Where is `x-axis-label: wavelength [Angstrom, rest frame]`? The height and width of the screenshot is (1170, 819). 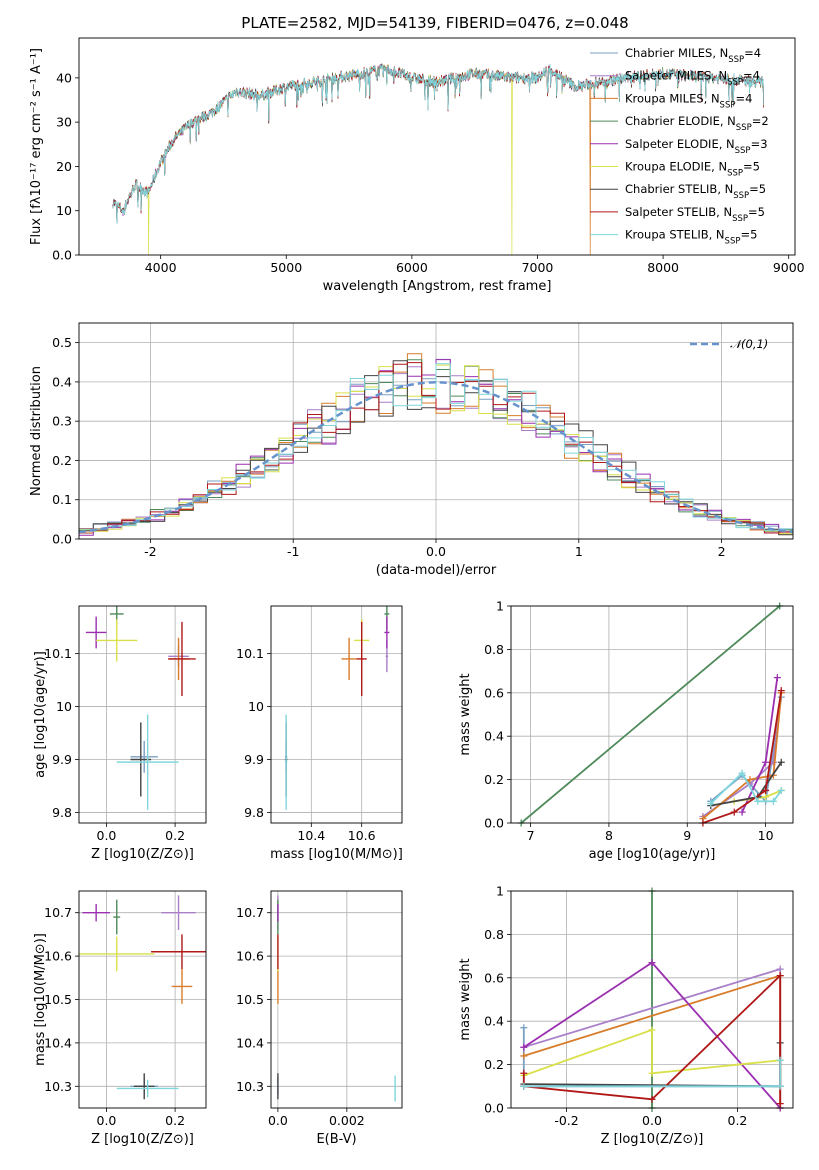
x-axis-label: wavelength [Angstrom, rest frame] is located at coordinates (437, 286).